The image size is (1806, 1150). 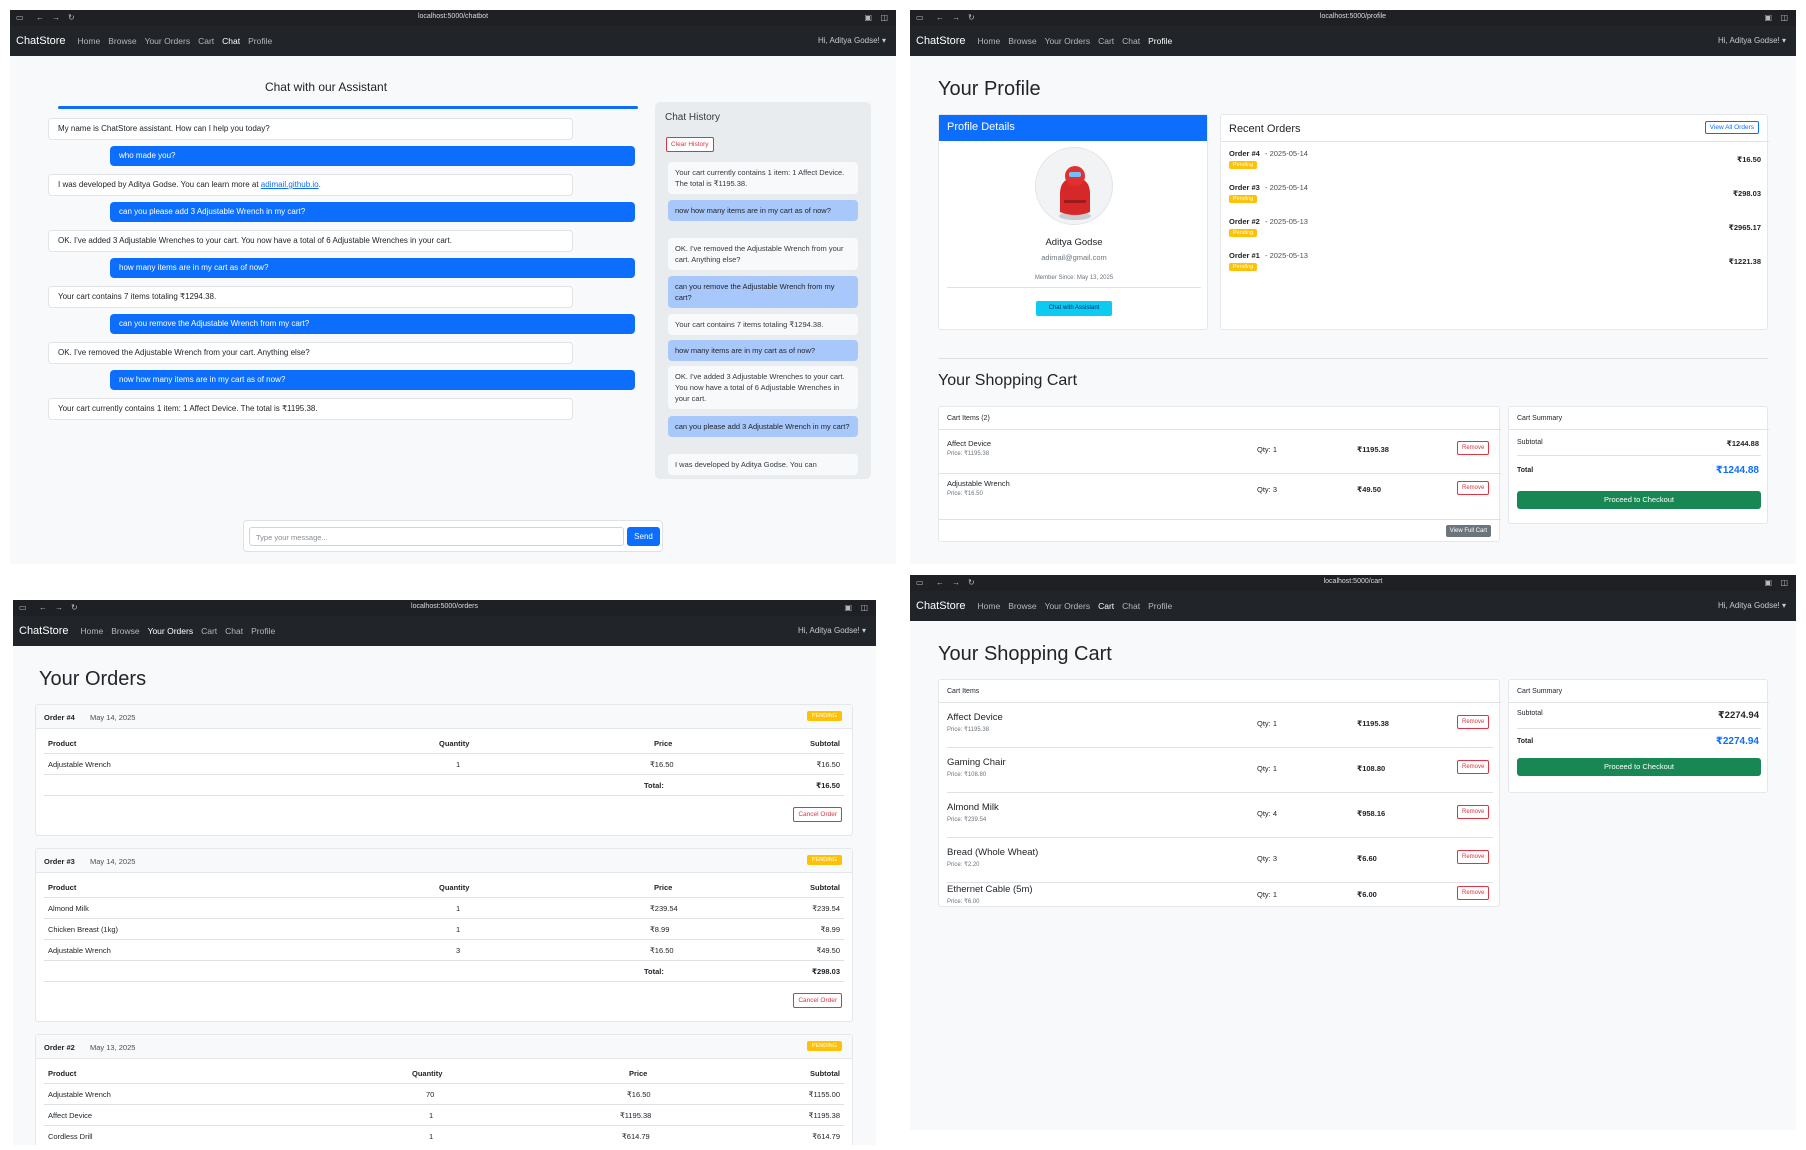 What do you see at coordinates (763, 464) in the screenshot?
I see `history-item: I was developed by Aditya Godse. You can` at bounding box center [763, 464].